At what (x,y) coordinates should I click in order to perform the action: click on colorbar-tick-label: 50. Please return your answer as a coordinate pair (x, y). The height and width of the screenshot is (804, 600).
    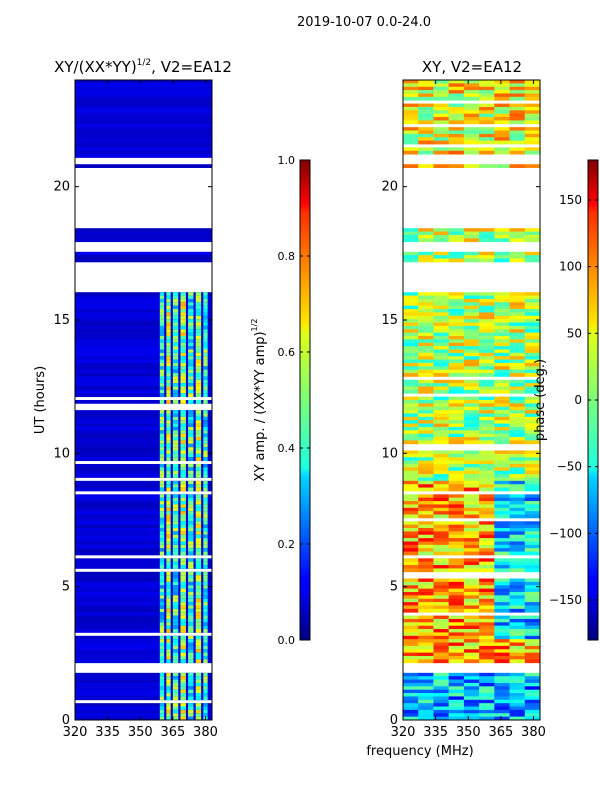
    Looking at the image, I should click on (574, 333).